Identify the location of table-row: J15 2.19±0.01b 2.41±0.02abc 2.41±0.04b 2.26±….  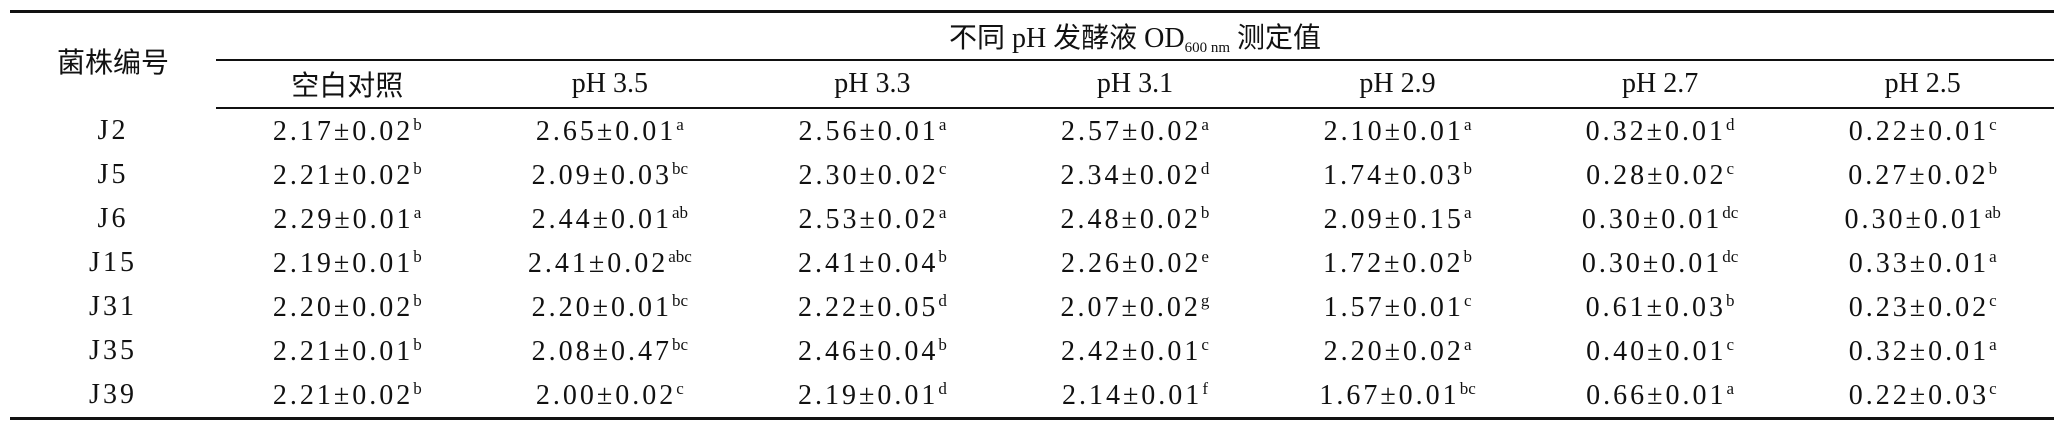
(1032, 263).